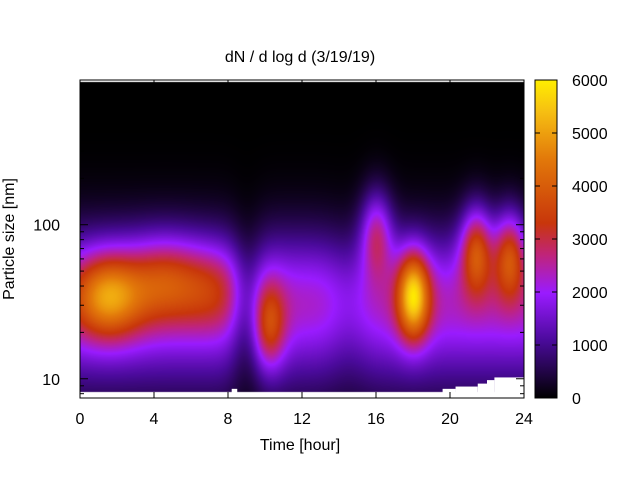  I want to click on colorbar-tick-label: 1000, so click(590, 346).